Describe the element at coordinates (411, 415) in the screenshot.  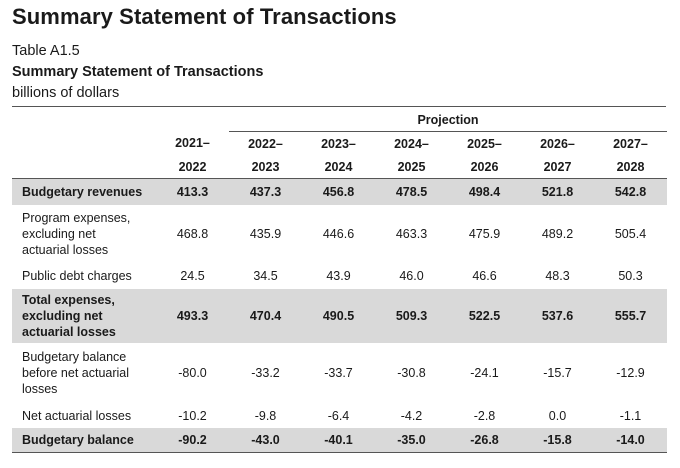
I see `cell-value: -4.2` at that location.